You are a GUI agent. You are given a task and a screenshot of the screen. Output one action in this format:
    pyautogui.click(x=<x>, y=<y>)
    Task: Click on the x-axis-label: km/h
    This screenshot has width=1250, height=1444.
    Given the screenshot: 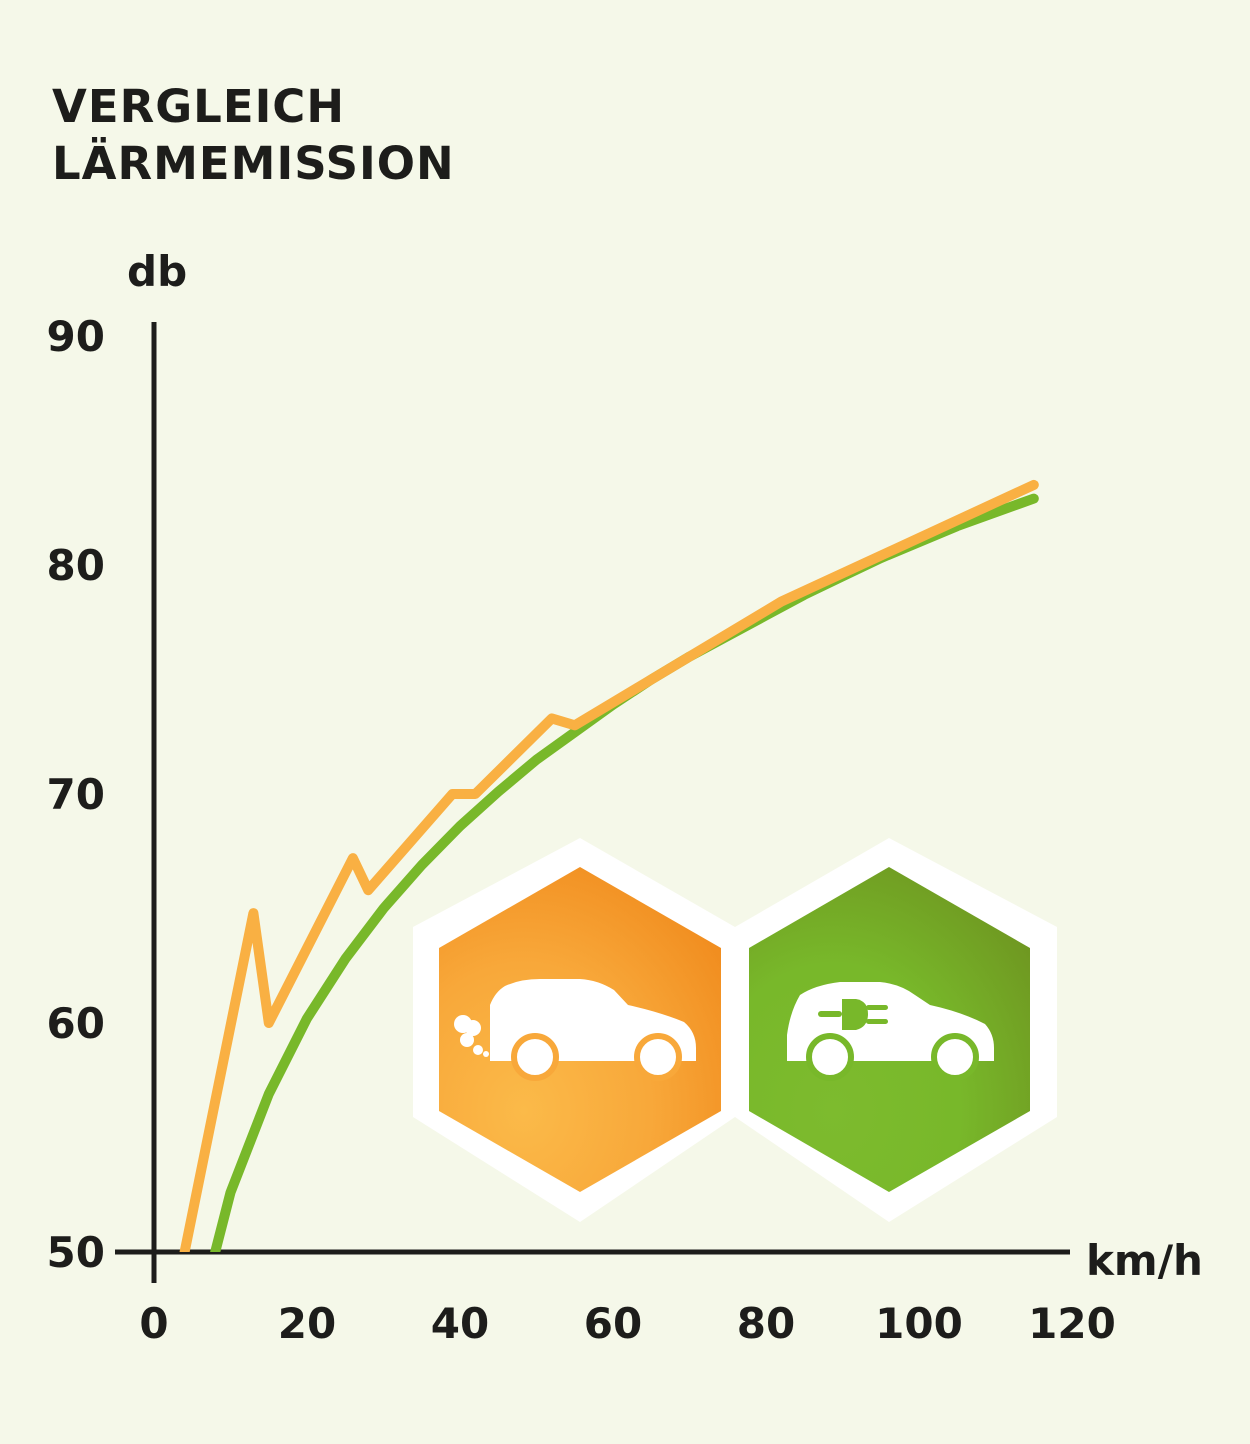 What is the action you would take?
    pyautogui.click(x=1144, y=1260)
    